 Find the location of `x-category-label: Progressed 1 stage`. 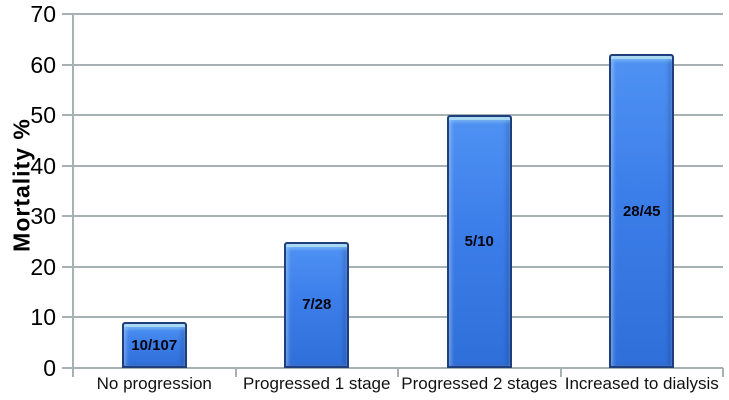

x-category-label: Progressed 1 stage is located at coordinates (317, 383).